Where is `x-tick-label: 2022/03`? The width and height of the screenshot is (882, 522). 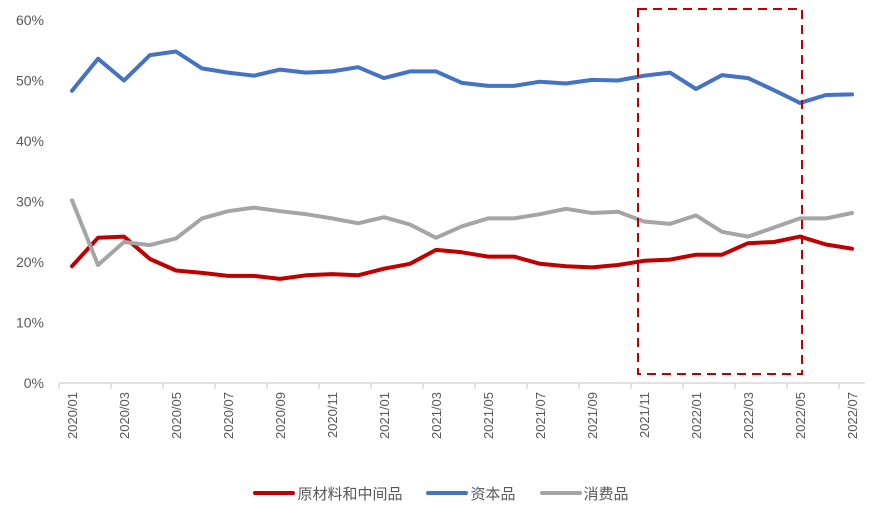
x-tick-label: 2022/03 is located at coordinates (748, 415).